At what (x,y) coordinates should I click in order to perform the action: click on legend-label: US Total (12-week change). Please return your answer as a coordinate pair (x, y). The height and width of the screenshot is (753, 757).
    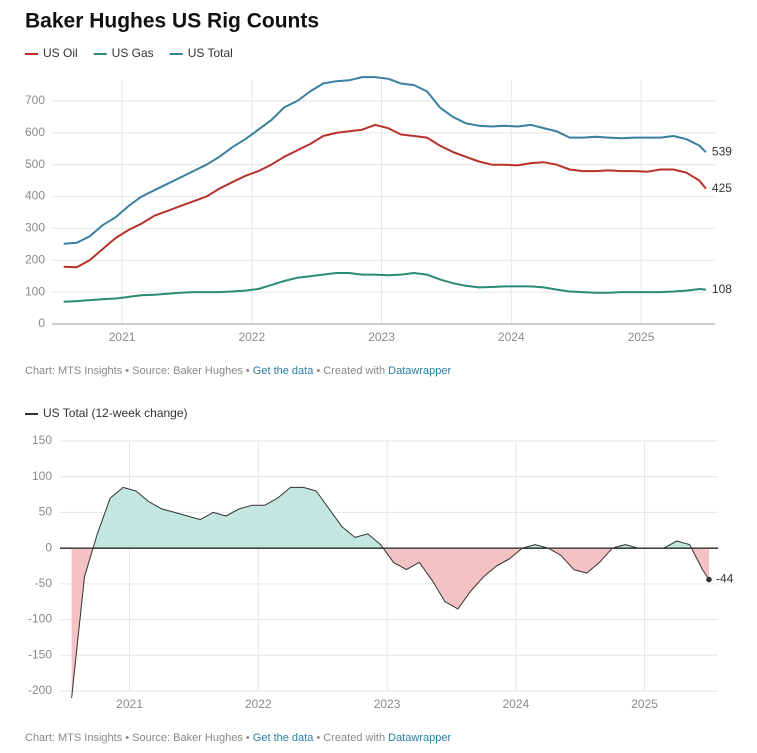
    Looking at the image, I should click on (115, 413).